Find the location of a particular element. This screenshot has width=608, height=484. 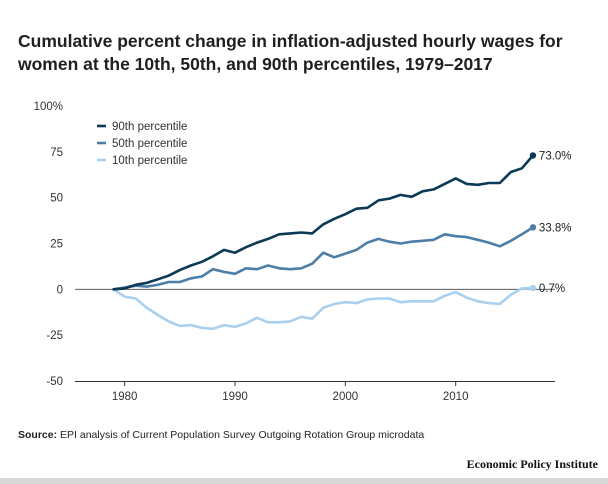

y-tick-label: 0 is located at coordinates (60, 290).